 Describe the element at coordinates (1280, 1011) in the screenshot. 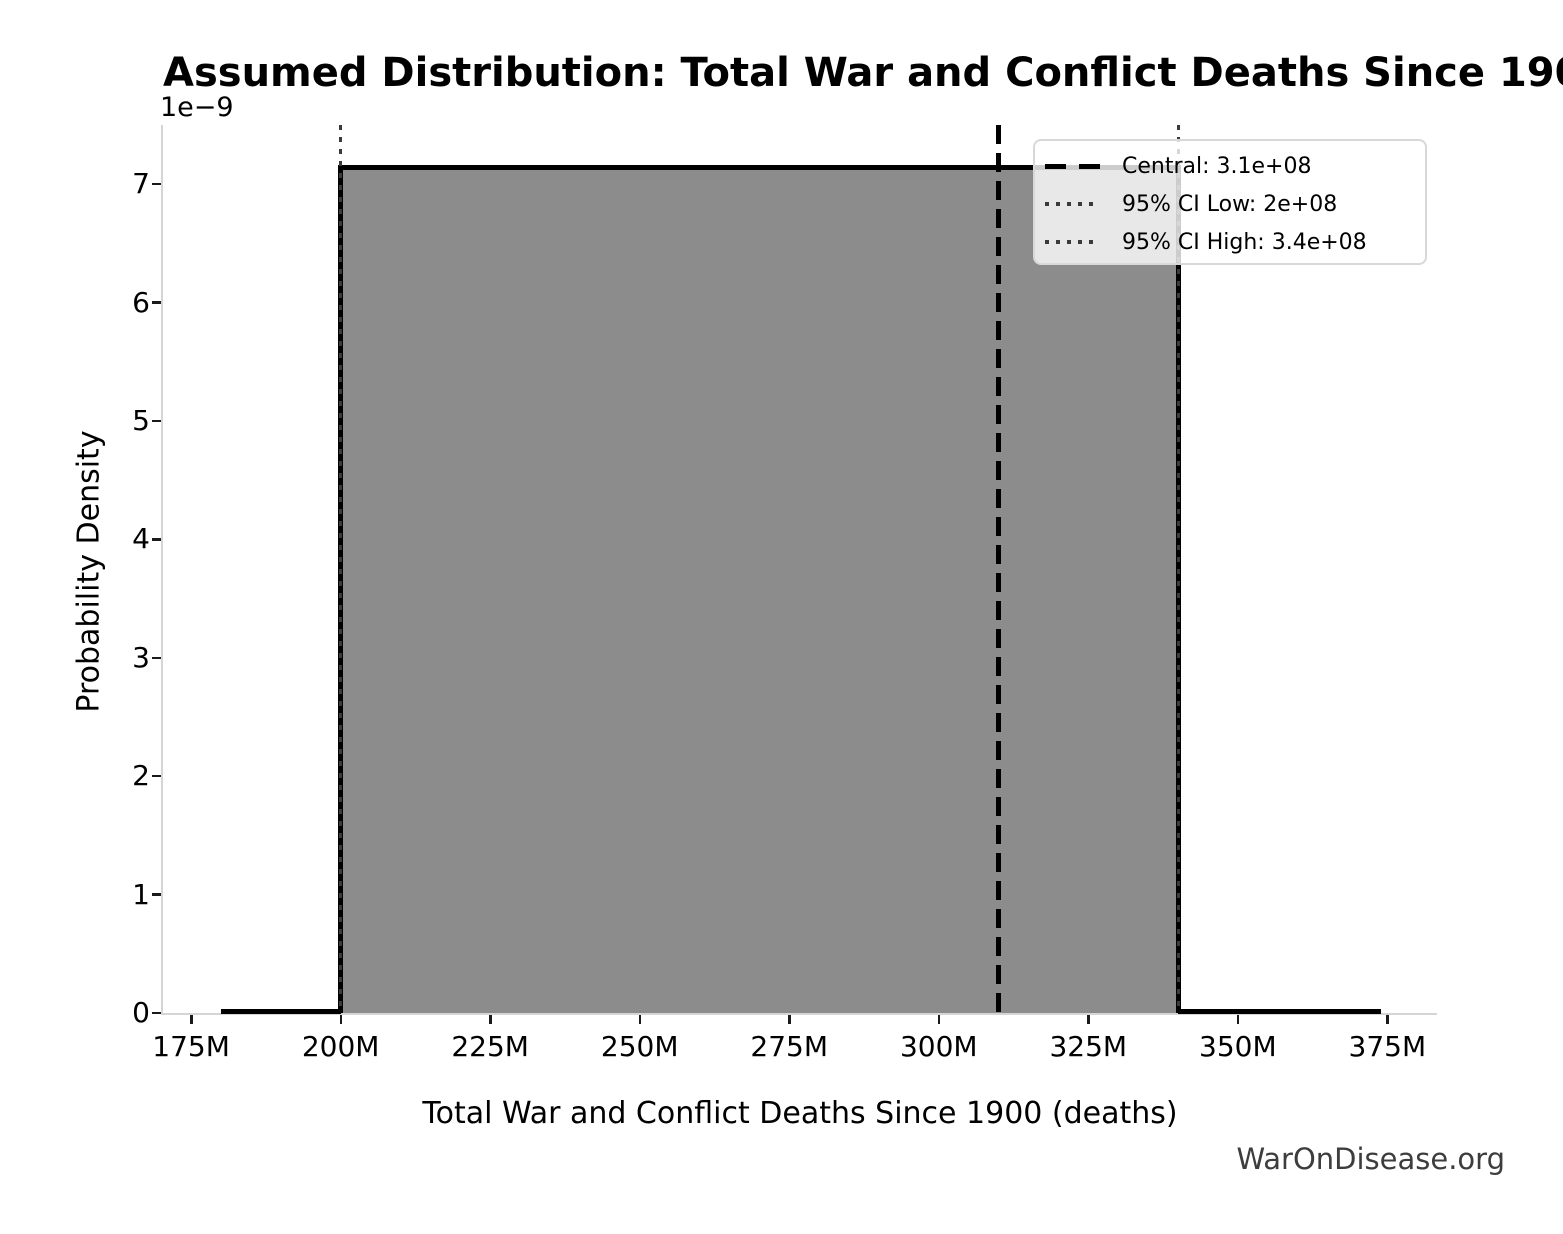

I see `pdf-zero-segment-right` at that location.